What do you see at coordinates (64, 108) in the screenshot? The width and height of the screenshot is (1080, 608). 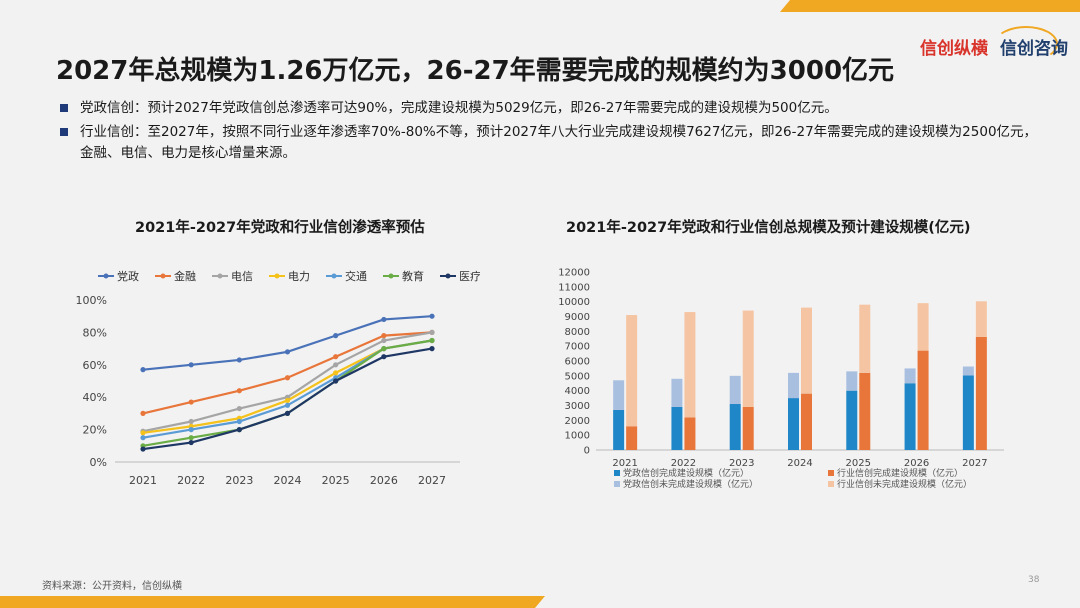 I see `bullet-square-icon` at bounding box center [64, 108].